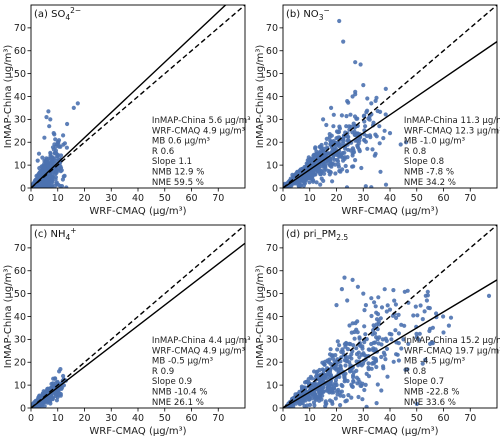 The image size is (500, 440). I want to click on stat-line: NME 34.2 %, so click(430, 183).